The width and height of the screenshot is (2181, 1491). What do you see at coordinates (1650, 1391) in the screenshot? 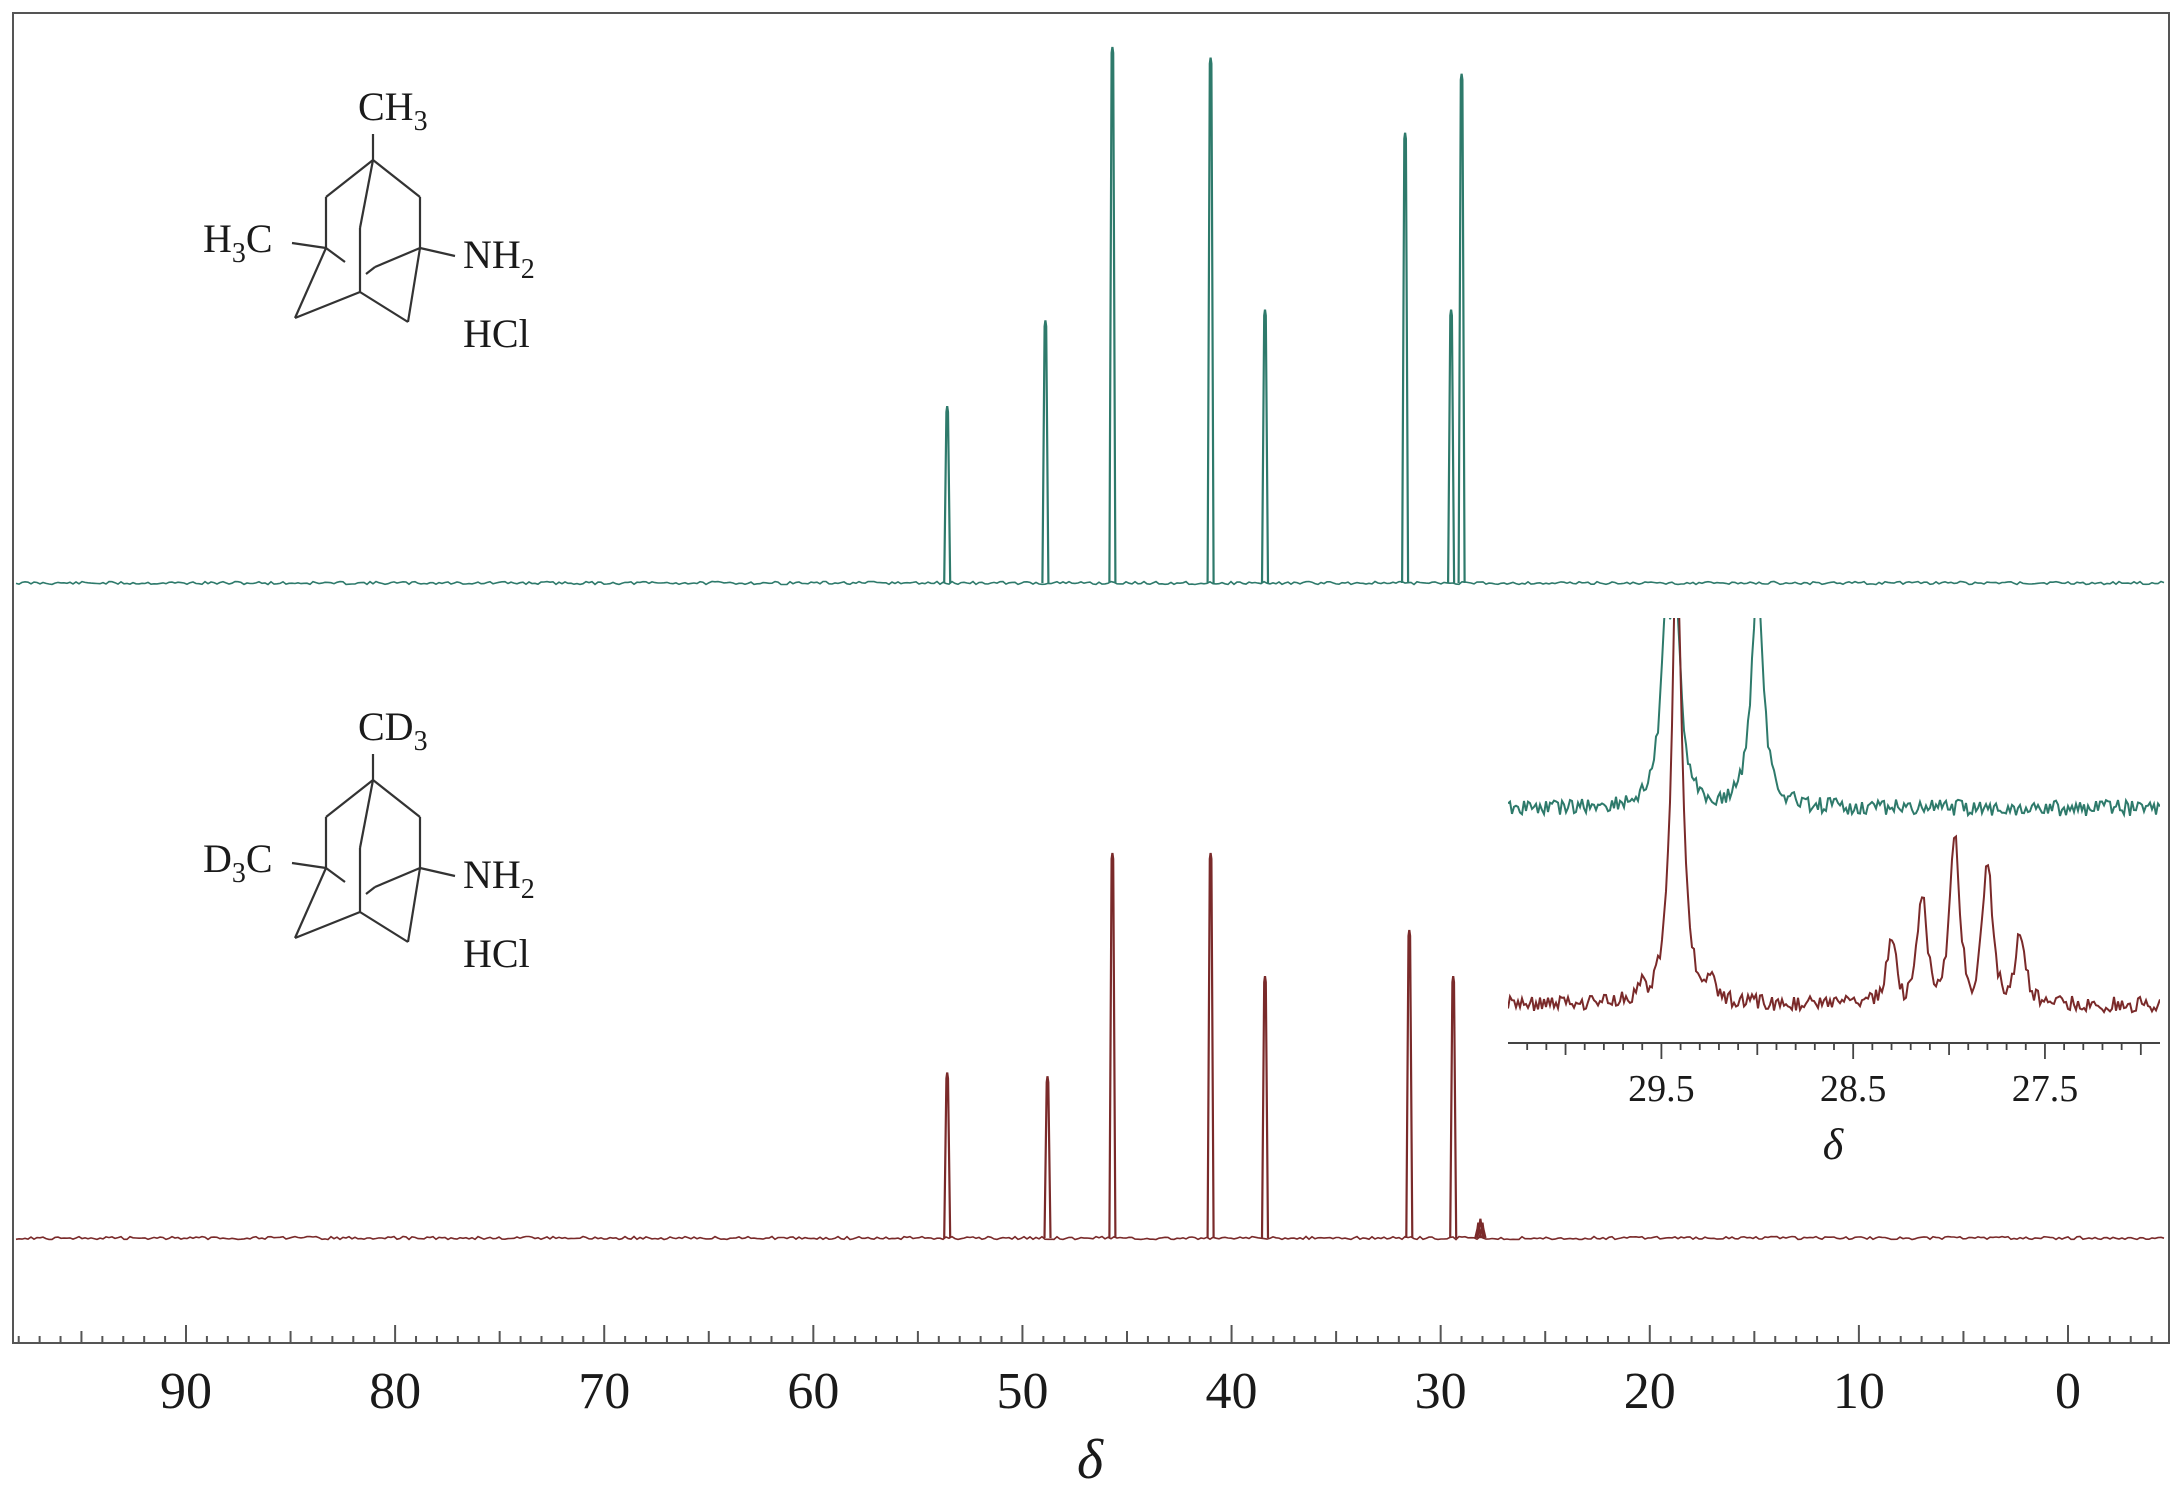
I see `main-x-tick-label: 20` at bounding box center [1650, 1391].